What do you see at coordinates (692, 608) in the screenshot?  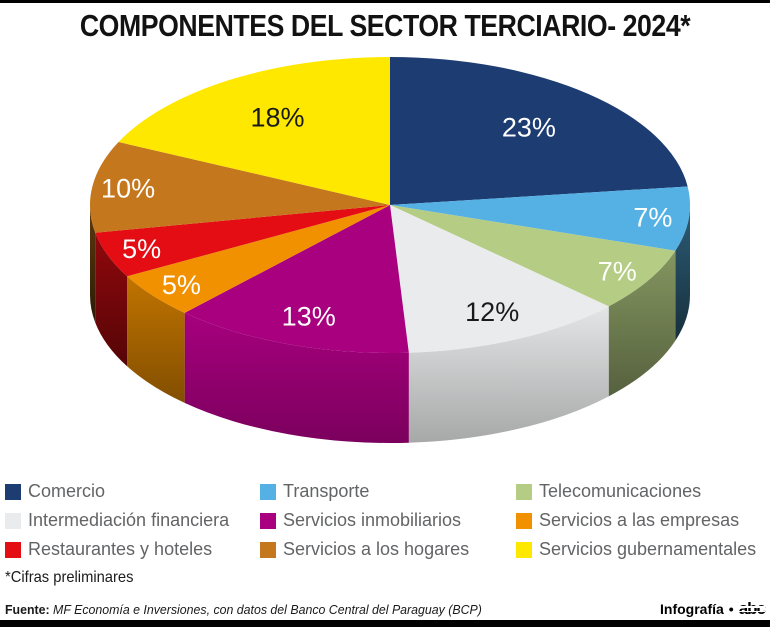 I see `credit-label: Infografía` at bounding box center [692, 608].